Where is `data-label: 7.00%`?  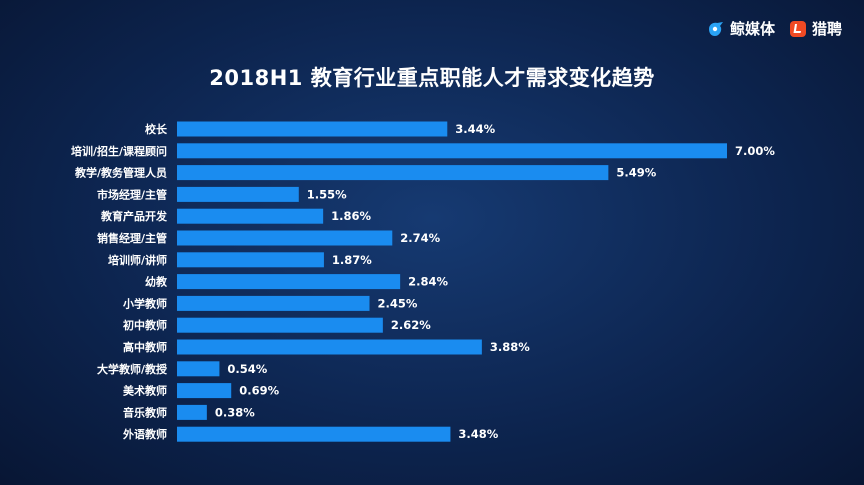
data-label: 7.00% is located at coordinates (755, 151).